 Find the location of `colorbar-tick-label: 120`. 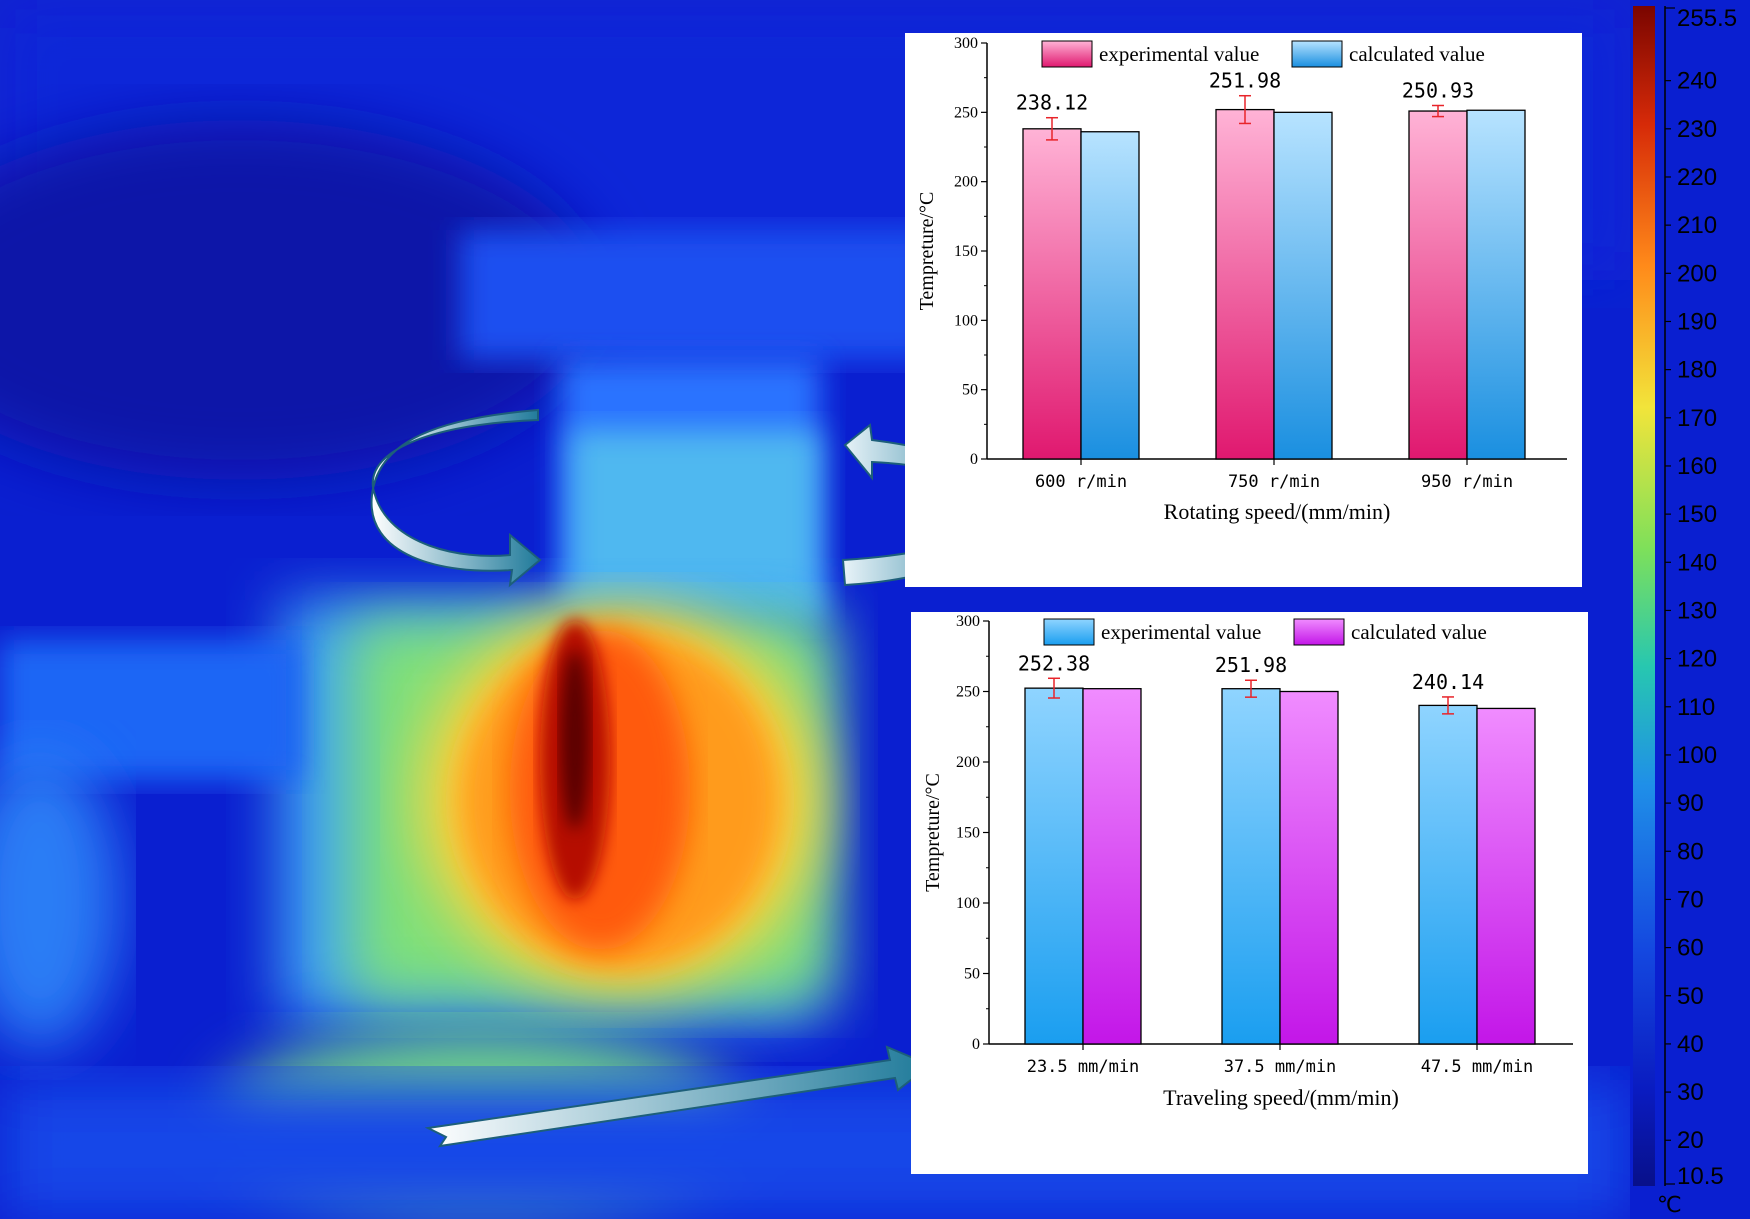

colorbar-tick-label: 120 is located at coordinates (1697, 659).